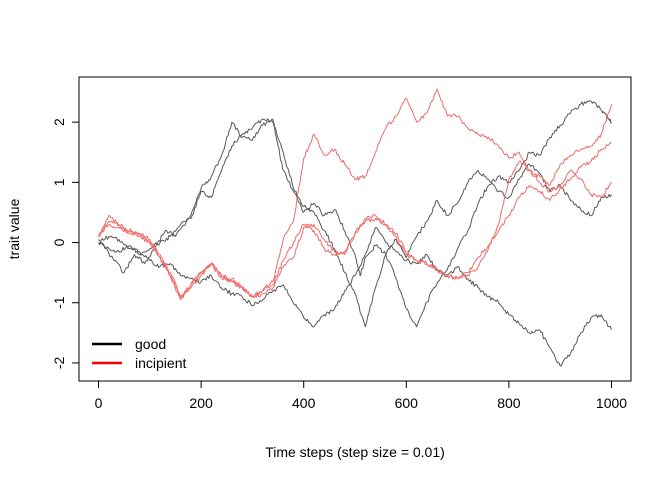 The height and width of the screenshot is (480, 672). What do you see at coordinates (160, 363) in the screenshot?
I see `legend-label-incipient: incipient` at bounding box center [160, 363].